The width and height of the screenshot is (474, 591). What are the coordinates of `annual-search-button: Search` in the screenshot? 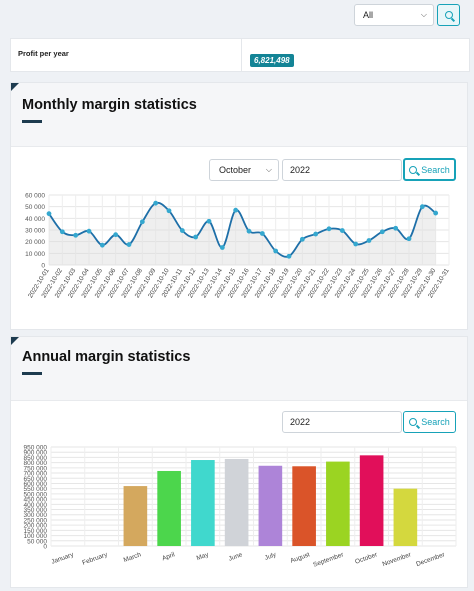 It's located at (429, 422).